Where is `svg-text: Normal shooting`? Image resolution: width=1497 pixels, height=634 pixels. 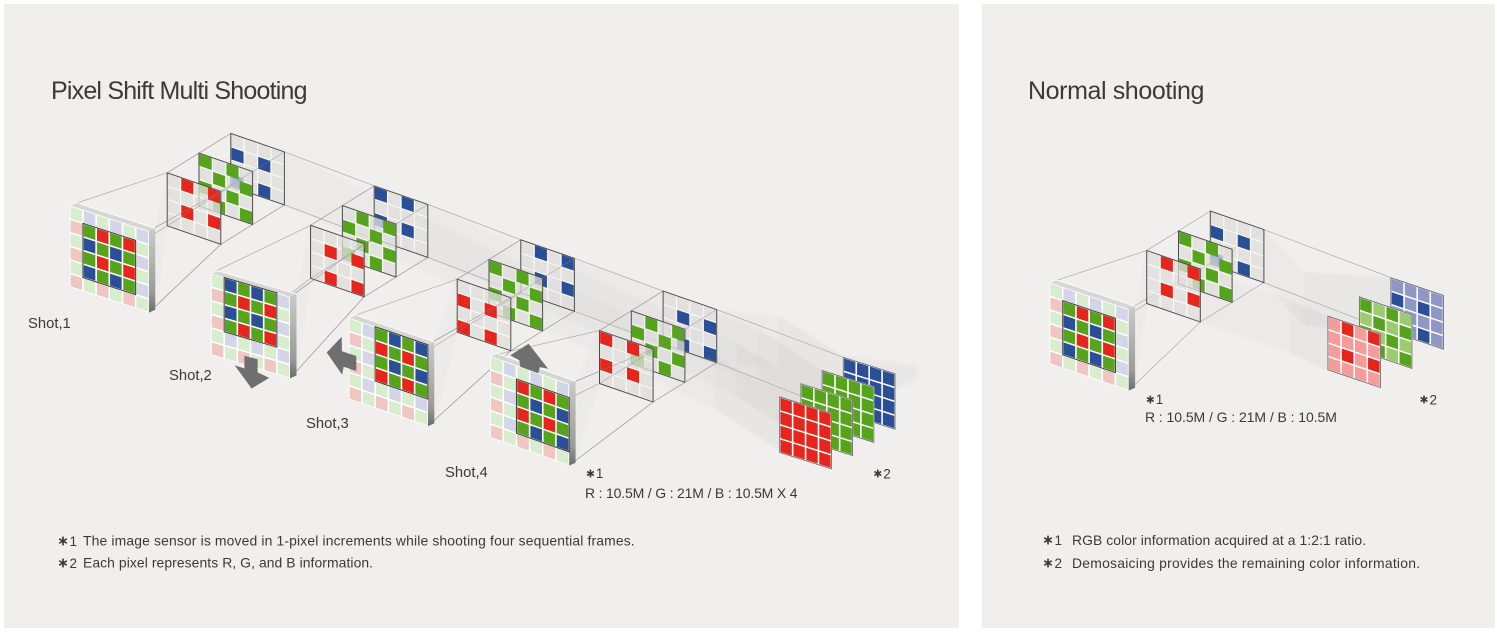 svg-text: Normal shooting is located at coordinates (1116, 91).